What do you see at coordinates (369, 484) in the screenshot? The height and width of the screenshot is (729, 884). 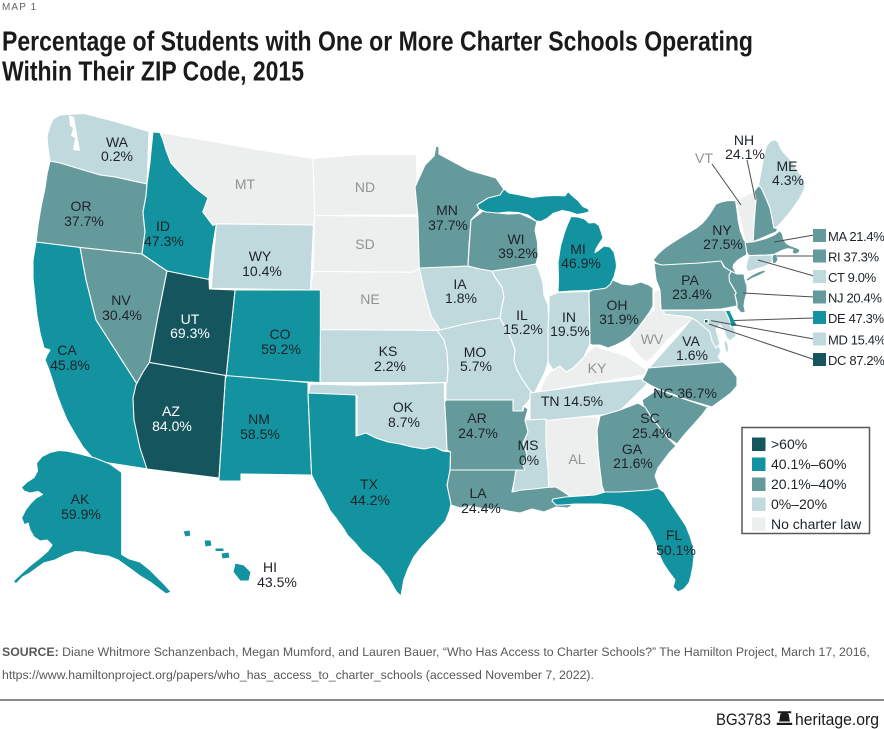 I see `svg-text: TX` at bounding box center [369, 484].